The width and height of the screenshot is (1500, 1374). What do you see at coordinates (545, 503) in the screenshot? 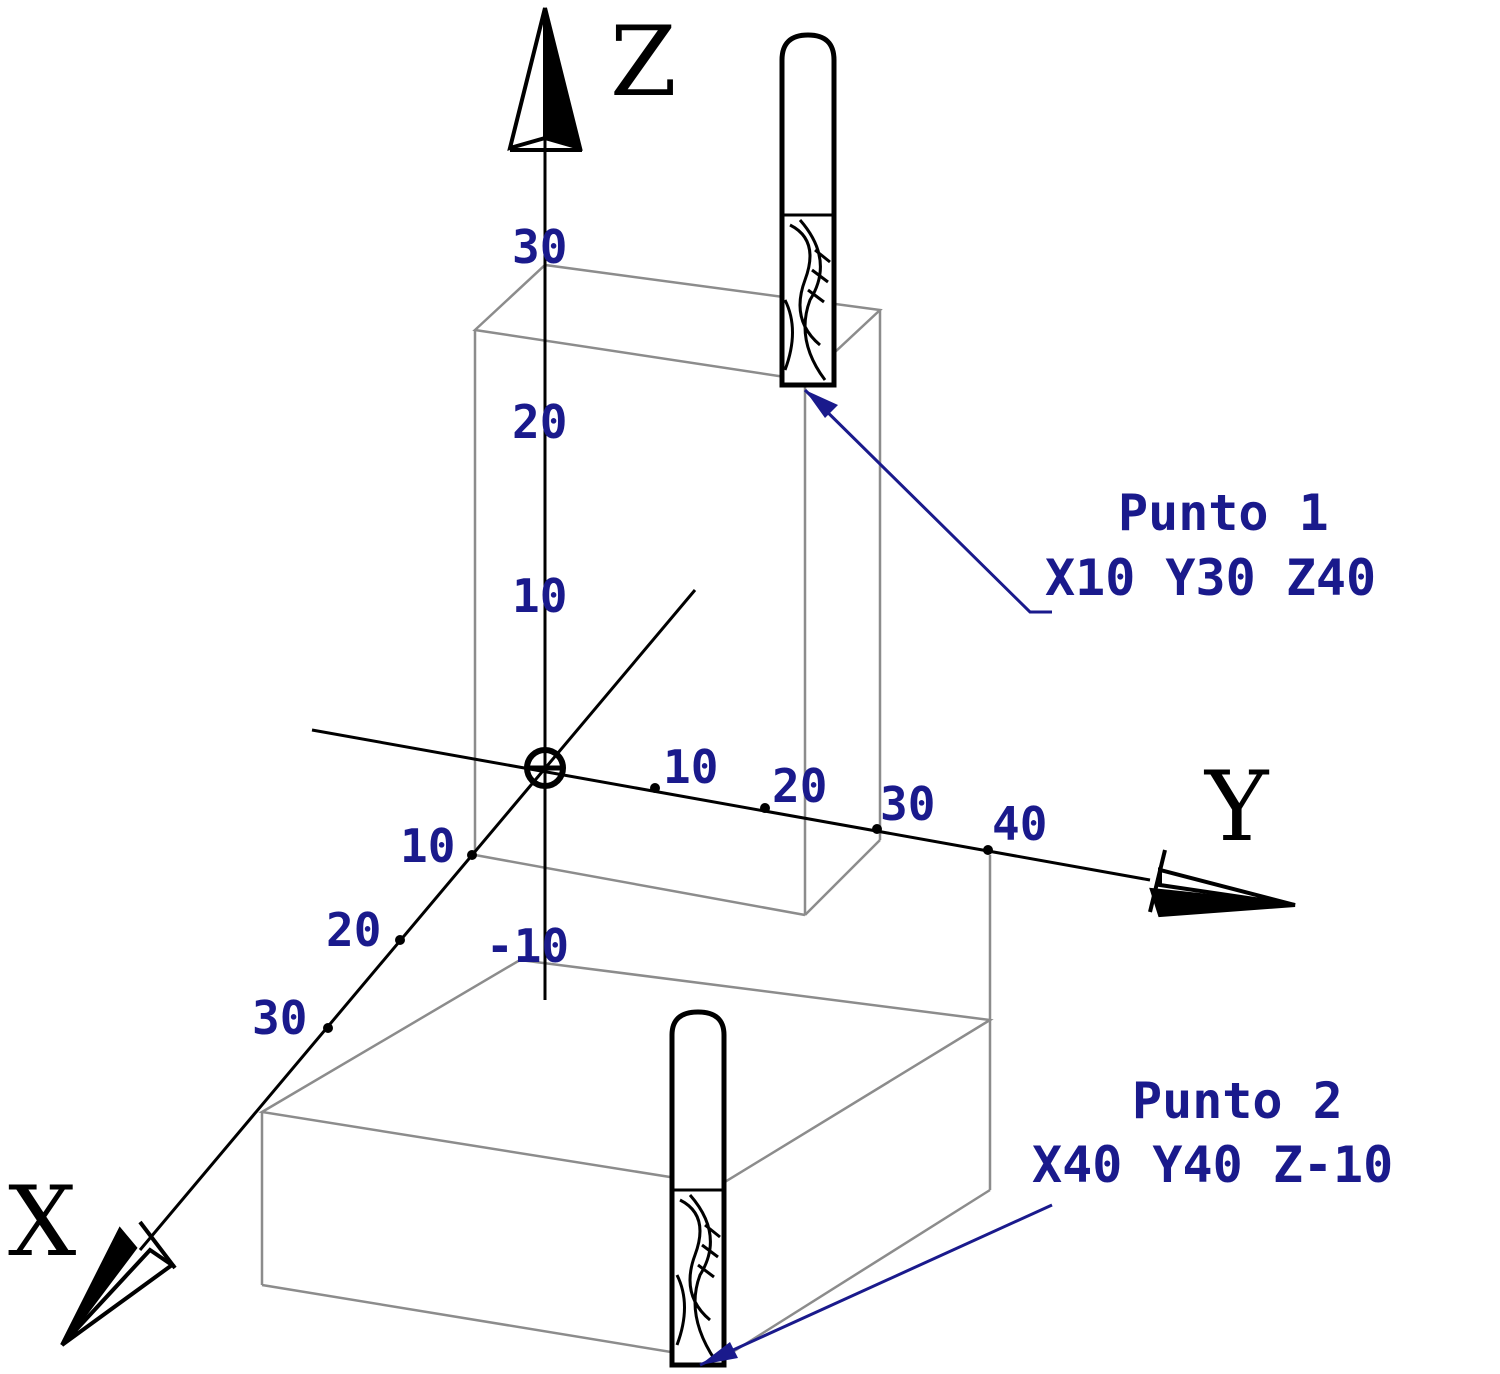
I see `z-axis` at bounding box center [545, 503].